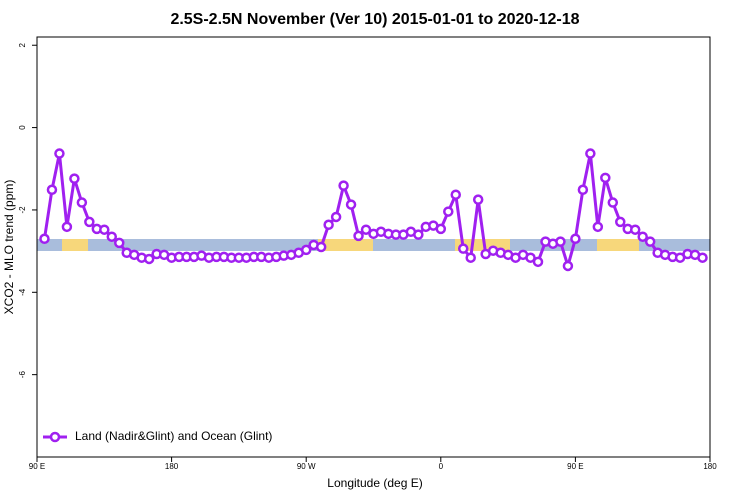 Image resolution: width=750 pixels, height=500 pixels. I want to click on y-axis-label: XCO2 - MLO trend (ppm), so click(9, 247).